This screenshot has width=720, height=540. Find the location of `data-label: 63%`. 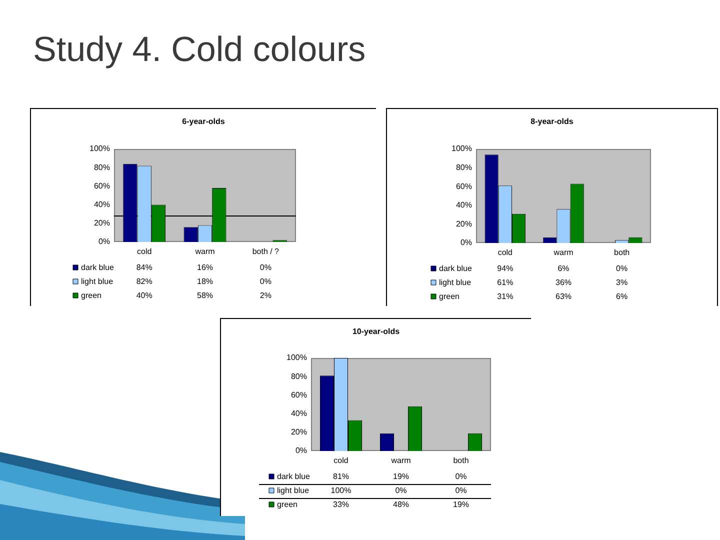

data-label: 63% is located at coordinates (563, 297).